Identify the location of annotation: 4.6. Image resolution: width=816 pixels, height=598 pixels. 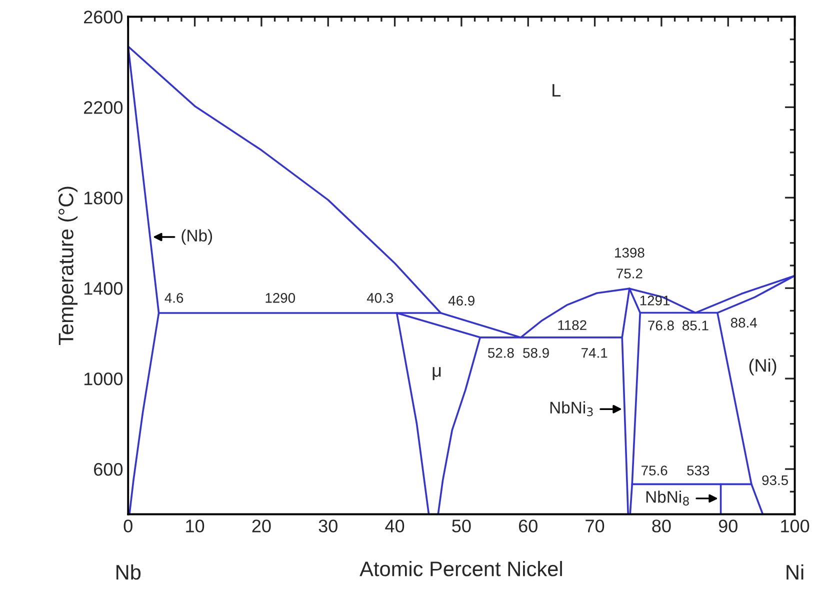
(174, 298).